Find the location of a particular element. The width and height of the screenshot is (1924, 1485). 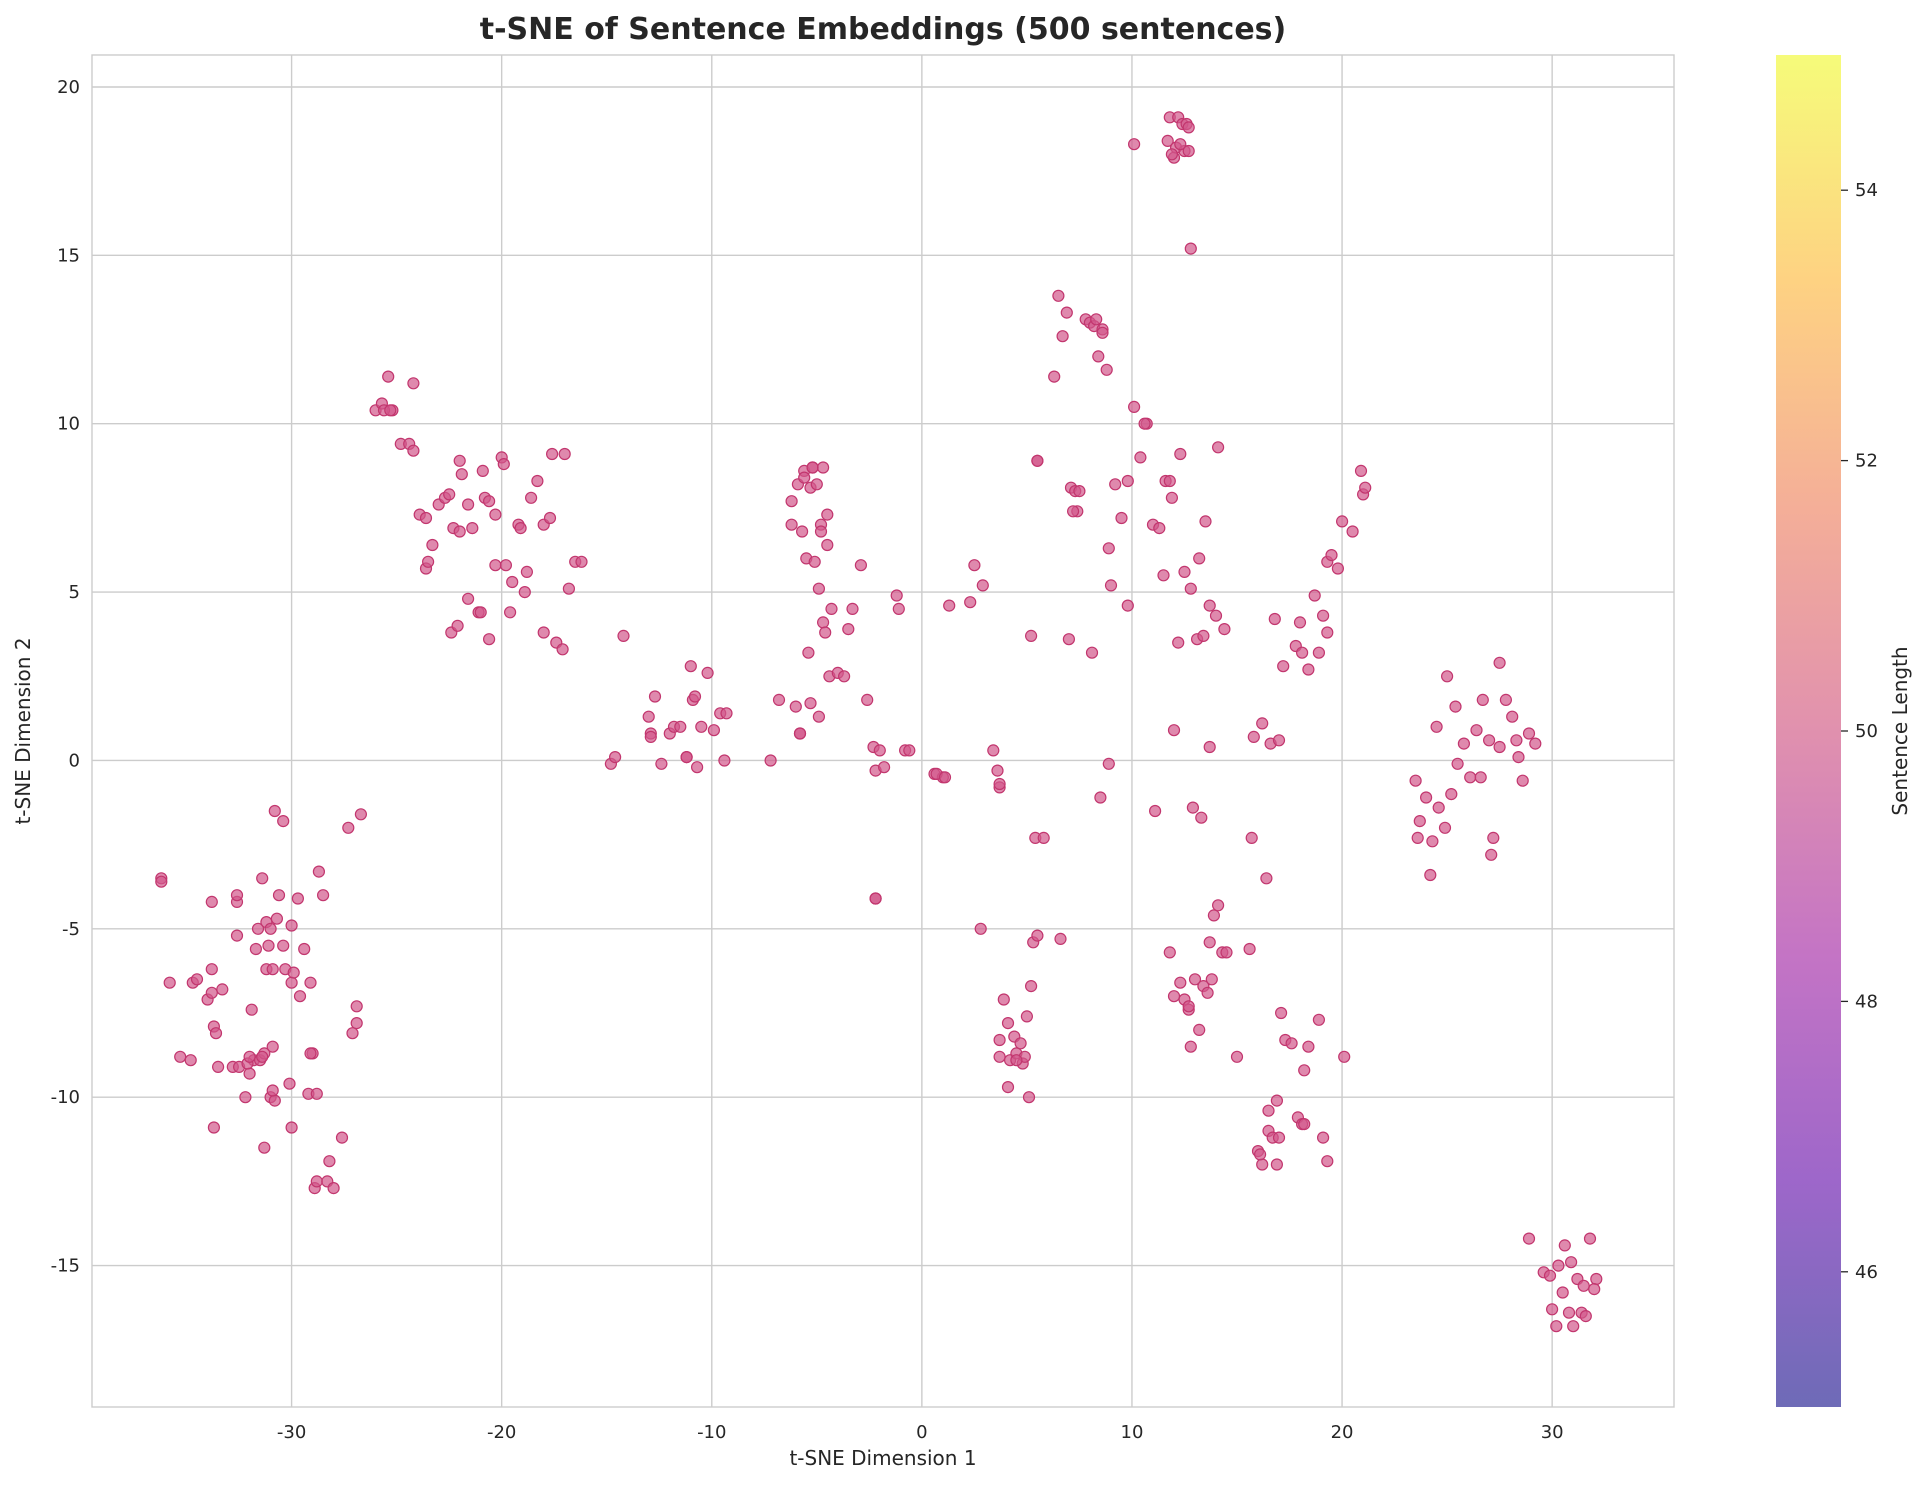

y-tick-label: -5 is located at coordinates (71, 929).